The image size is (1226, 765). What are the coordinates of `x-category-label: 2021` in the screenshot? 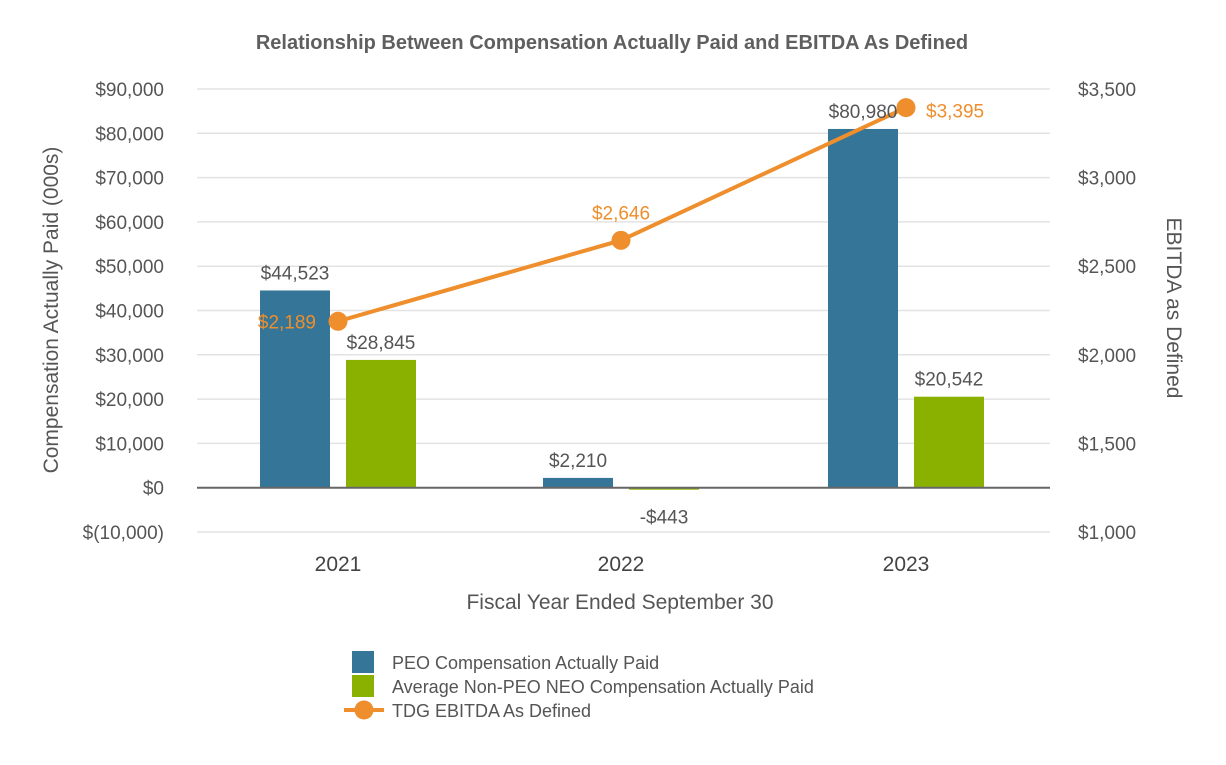 It's located at (338, 564).